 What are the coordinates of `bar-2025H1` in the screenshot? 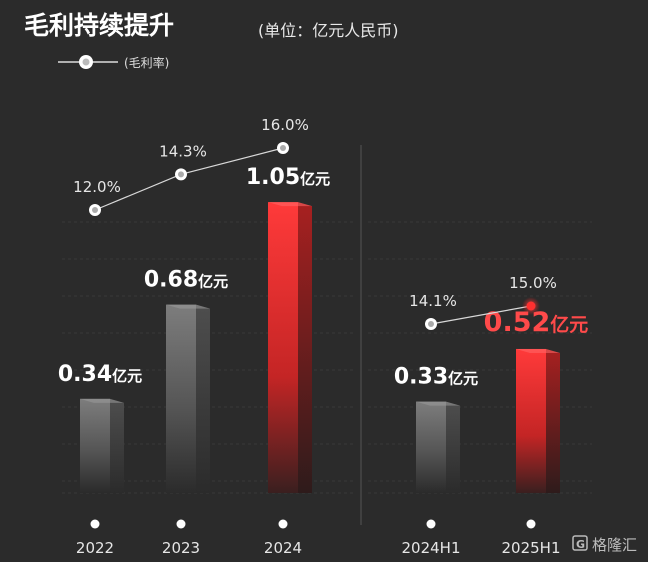 It's located at (531, 420).